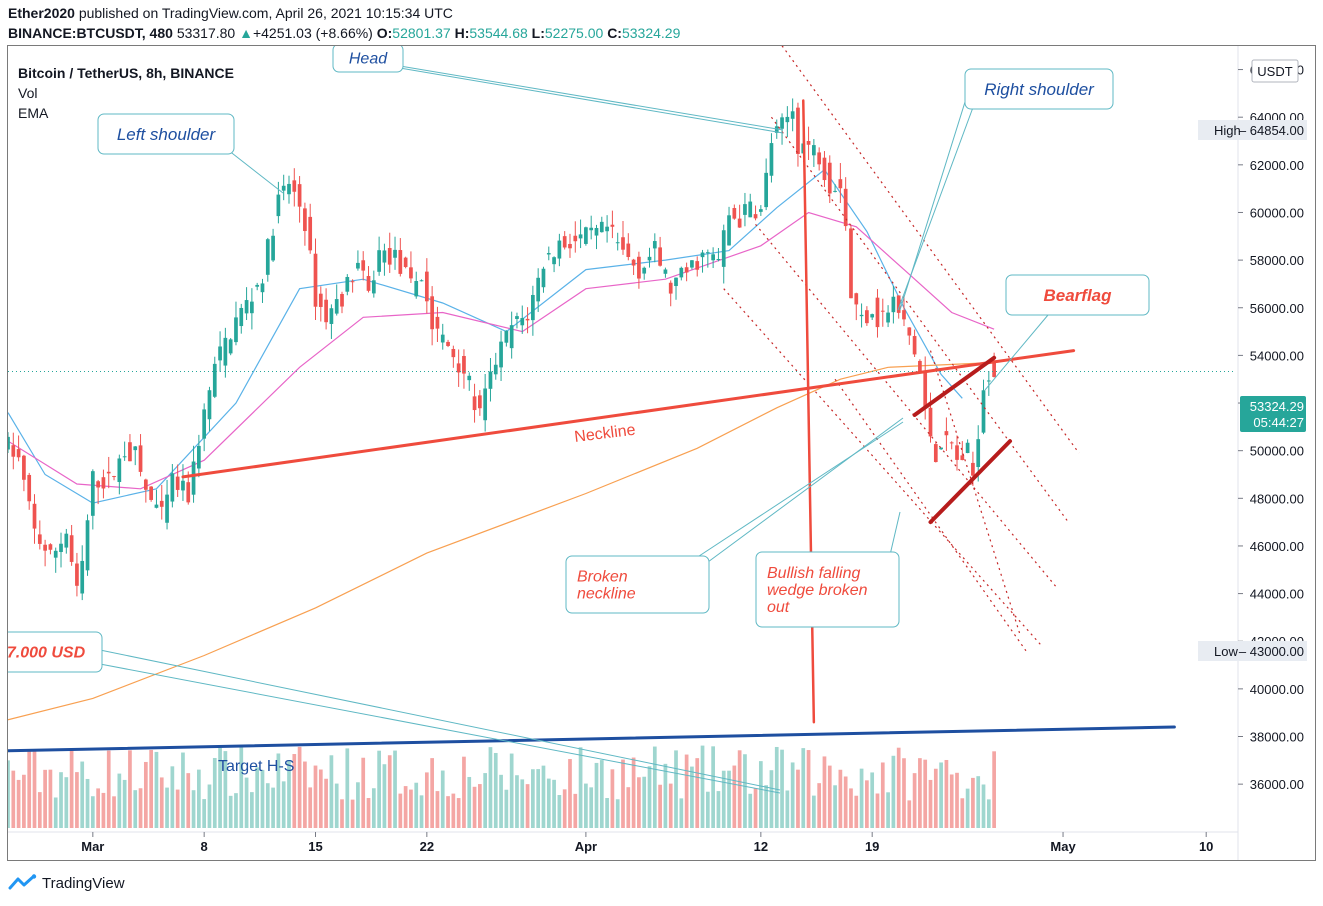 The image size is (1323, 906). What do you see at coordinates (586, 846) in the screenshot?
I see `x-tick-label: Apr` at bounding box center [586, 846].